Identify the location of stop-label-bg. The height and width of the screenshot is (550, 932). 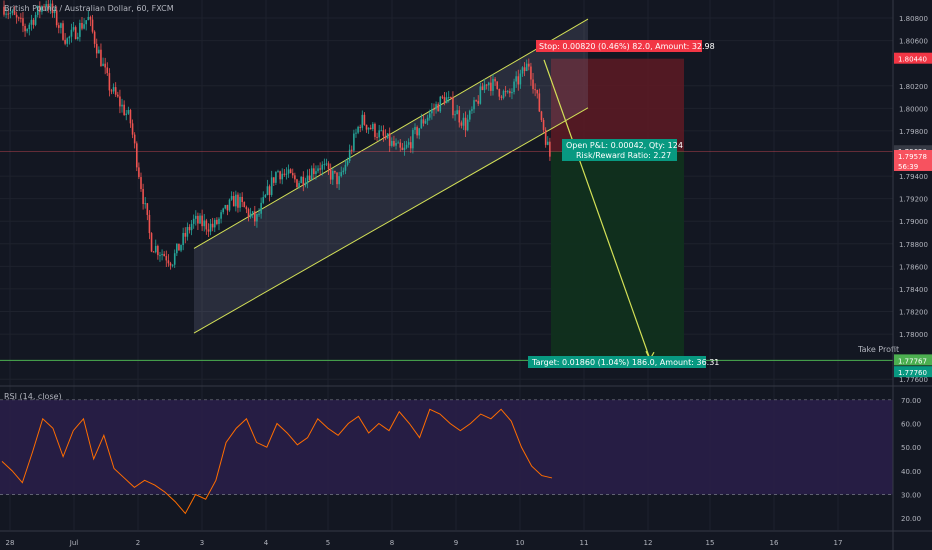
(619, 46).